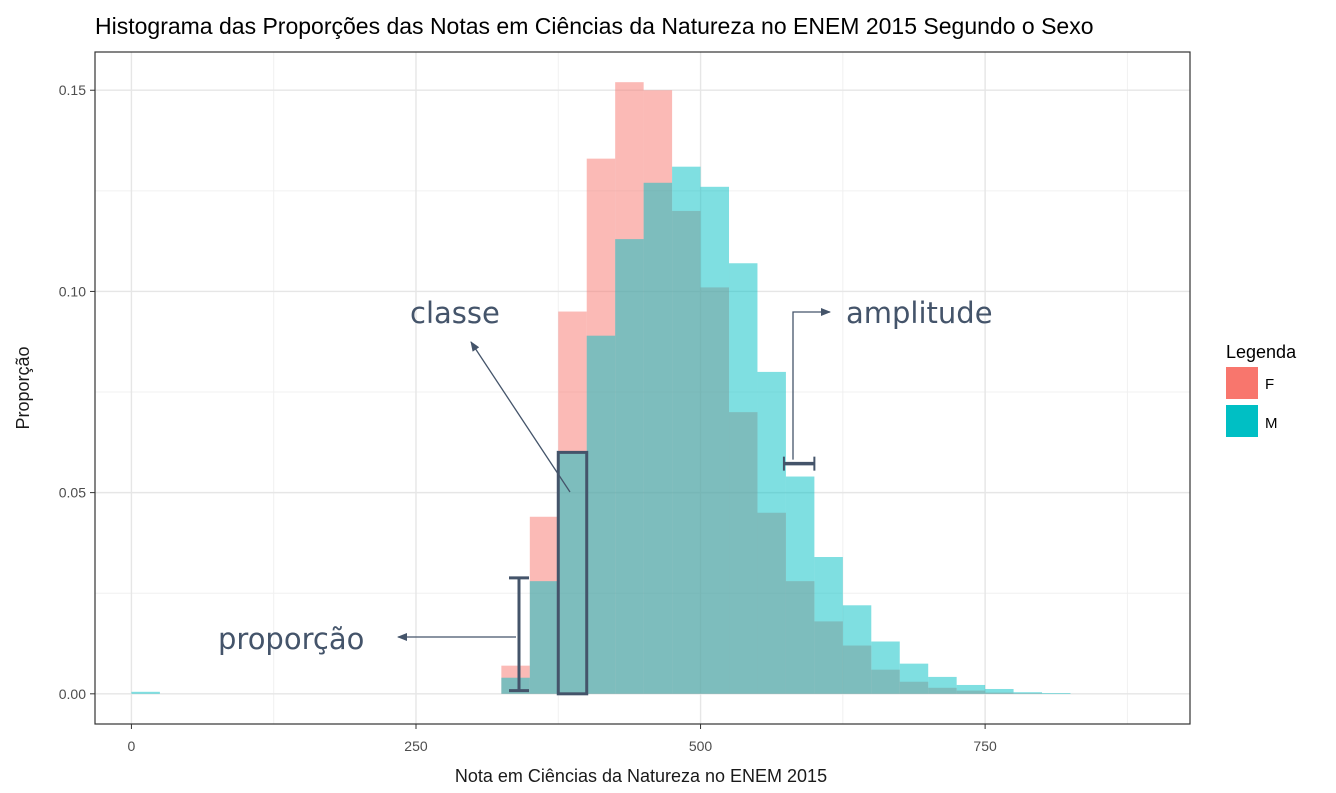 The height and width of the screenshot is (793, 1336). I want to click on annotation-proporcao: proporção, so click(291, 639).